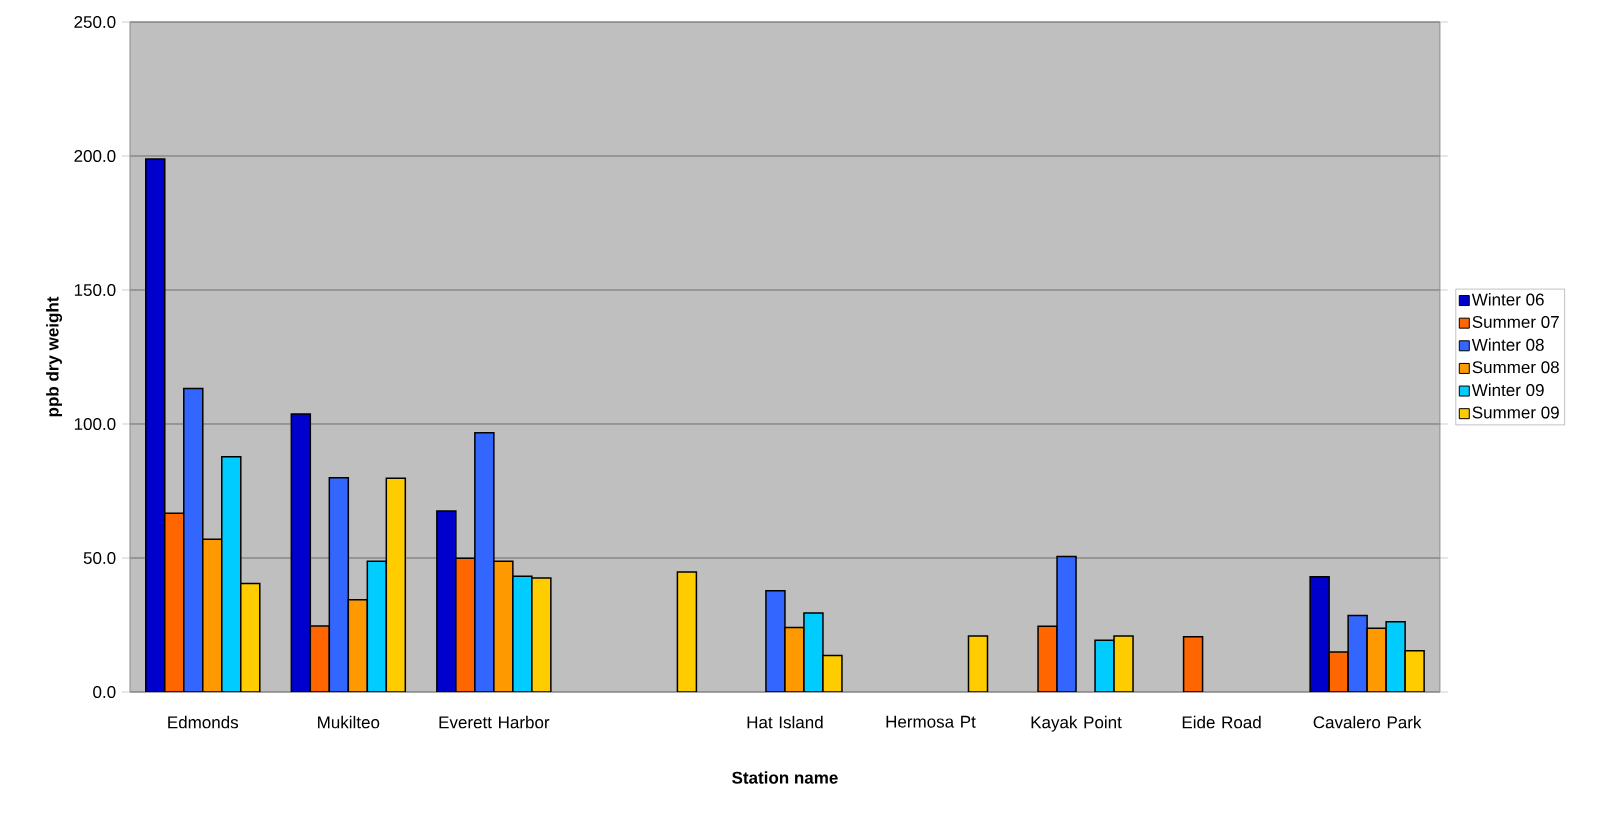 Image resolution: width=1613 pixels, height=837 pixels. I want to click on x-tick-label: Hermosa Pt, so click(931, 721).